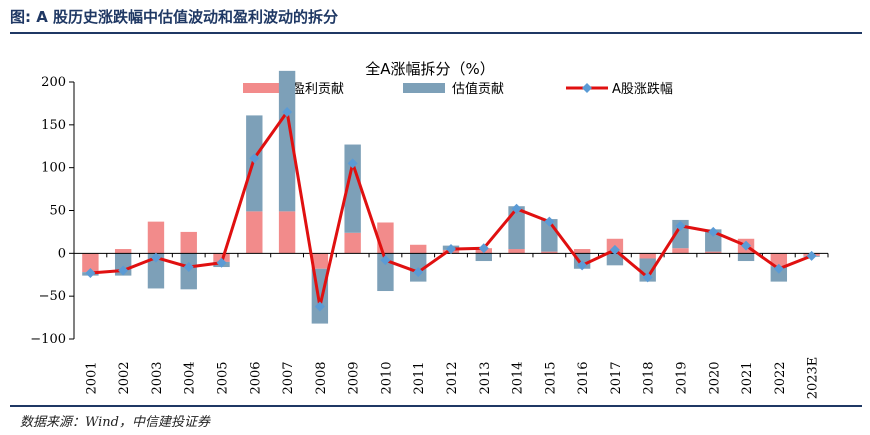 This screenshot has width=870, height=435. I want to click on x-tick-label: 2012, so click(452, 377).